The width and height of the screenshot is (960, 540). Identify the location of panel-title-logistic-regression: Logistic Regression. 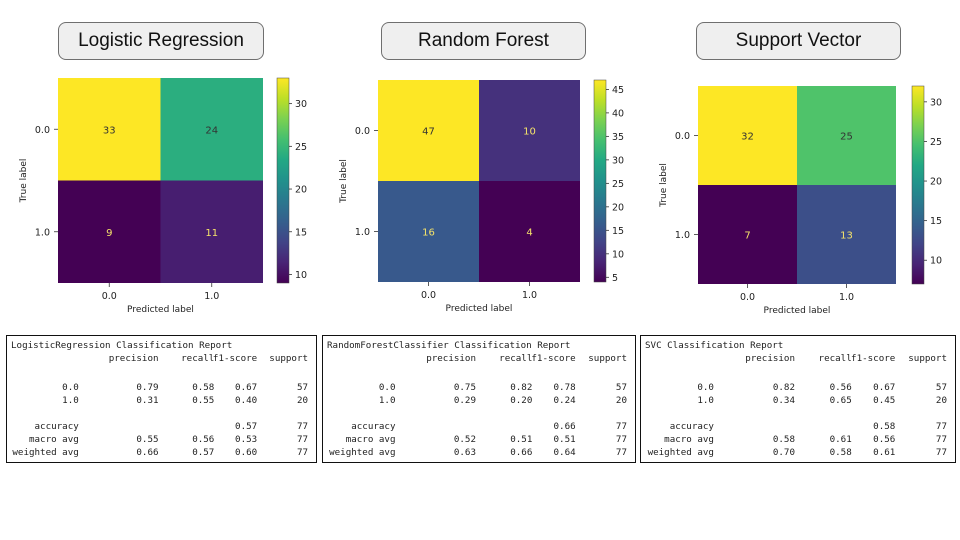
(161, 41).